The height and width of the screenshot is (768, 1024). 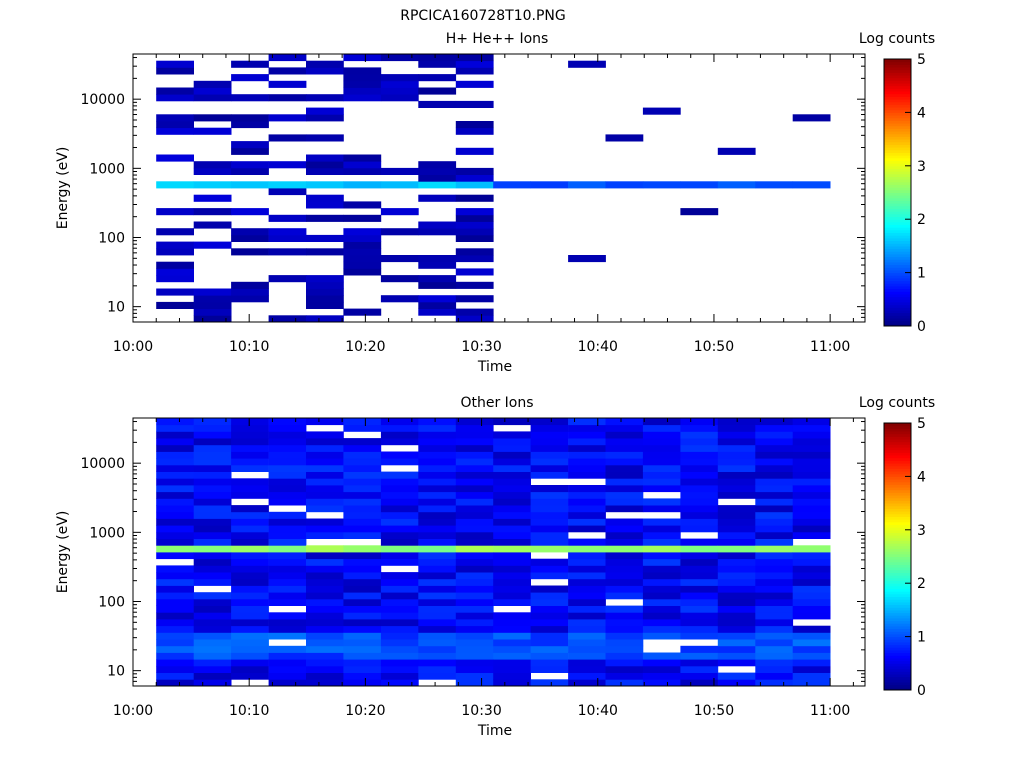 I want to click on colorbar-tick-label: 0, so click(x=921, y=691).